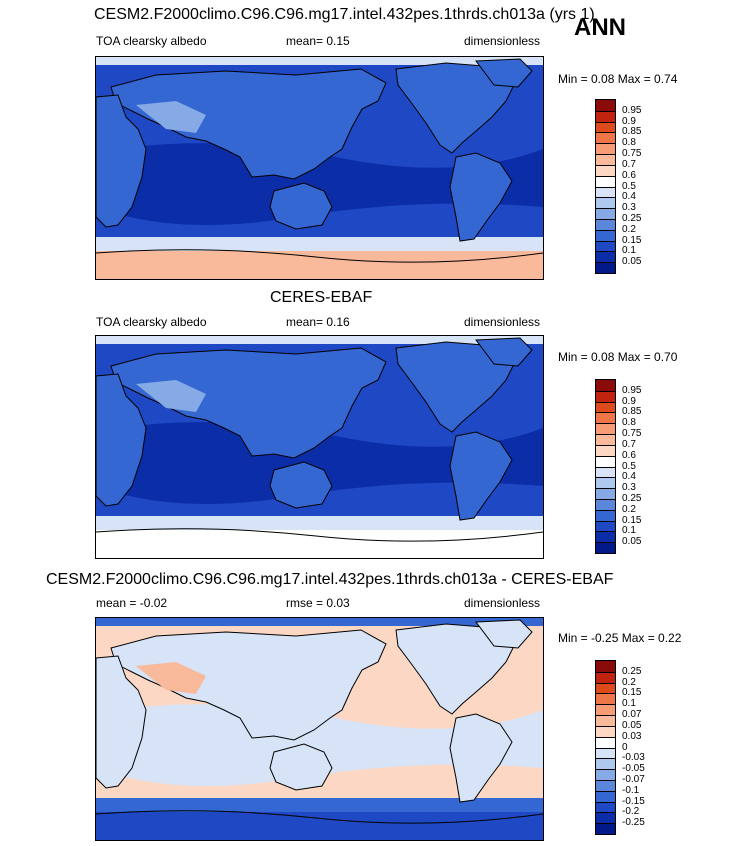 The height and width of the screenshot is (846, 732). I want to click on colorbar-tick-label: -0.07, so click(633, 779).